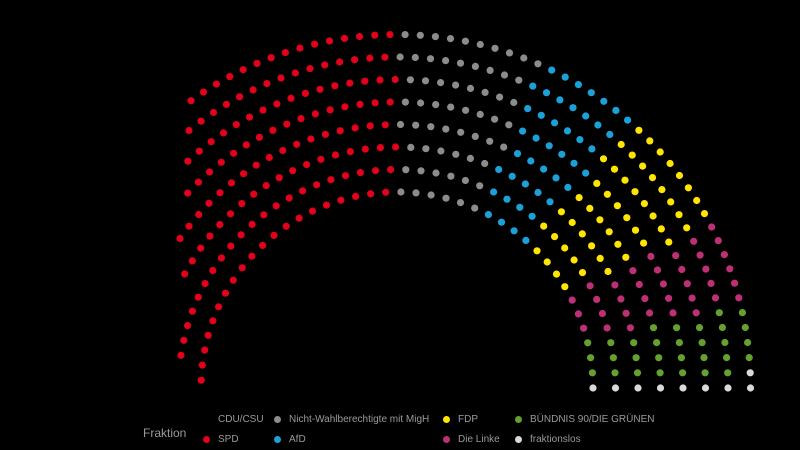 This screenshot has width=800, height=450. What do you see at coordinates (555, 439) in the screenshot?
I see `legend-label-fraktionslos: fraktionslos` at bounding box center [555, 439].